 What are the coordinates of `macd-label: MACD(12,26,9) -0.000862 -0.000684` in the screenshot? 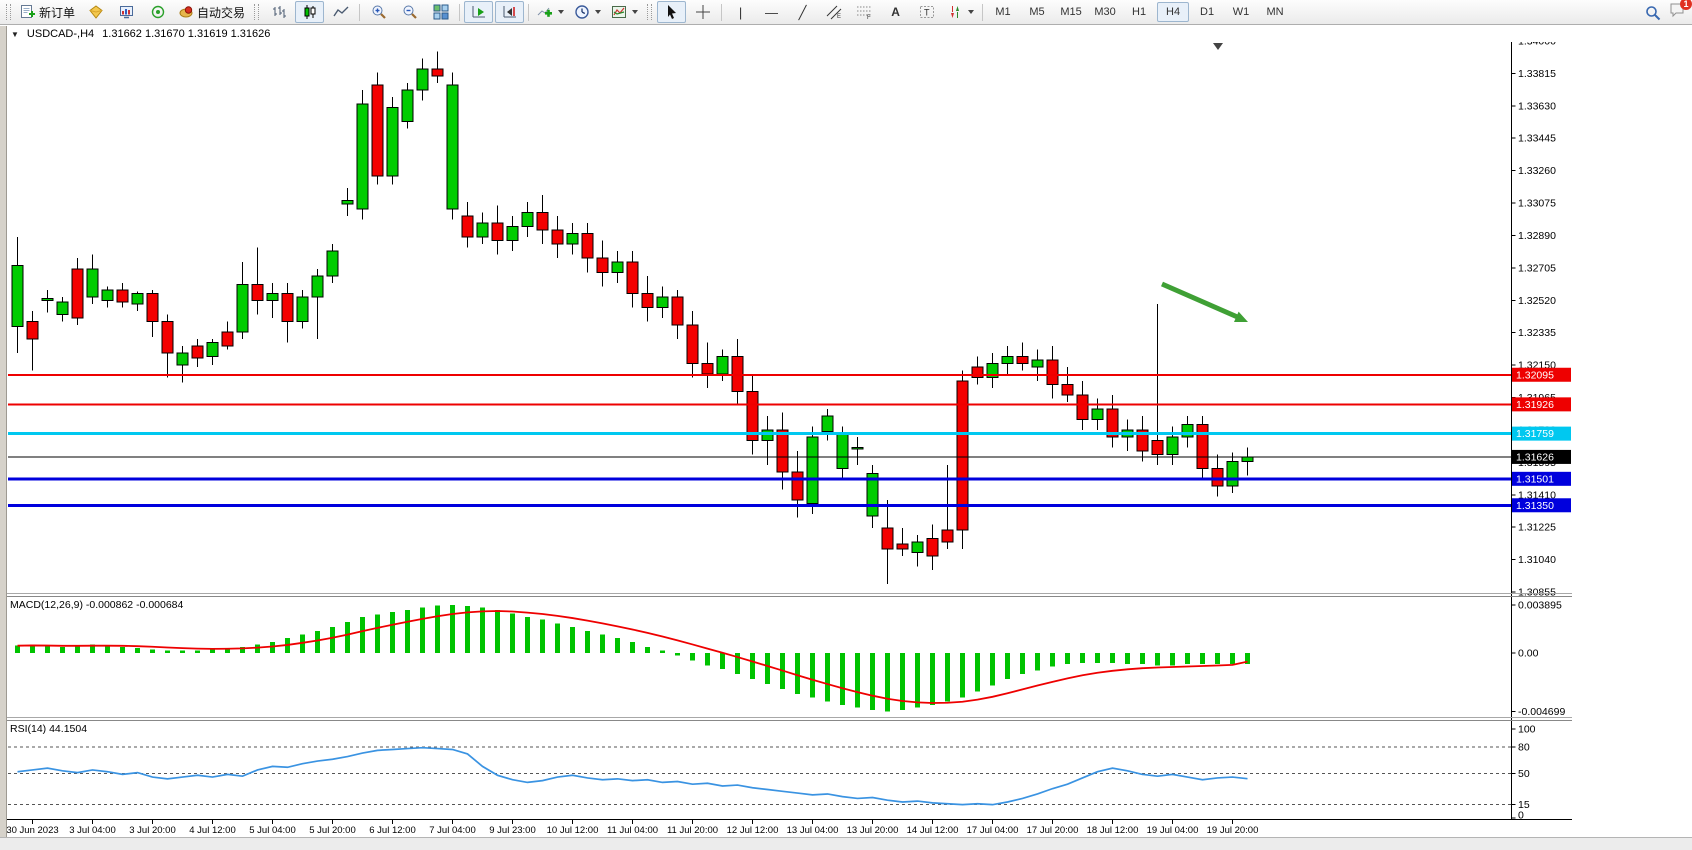 It's located at (97, 605).